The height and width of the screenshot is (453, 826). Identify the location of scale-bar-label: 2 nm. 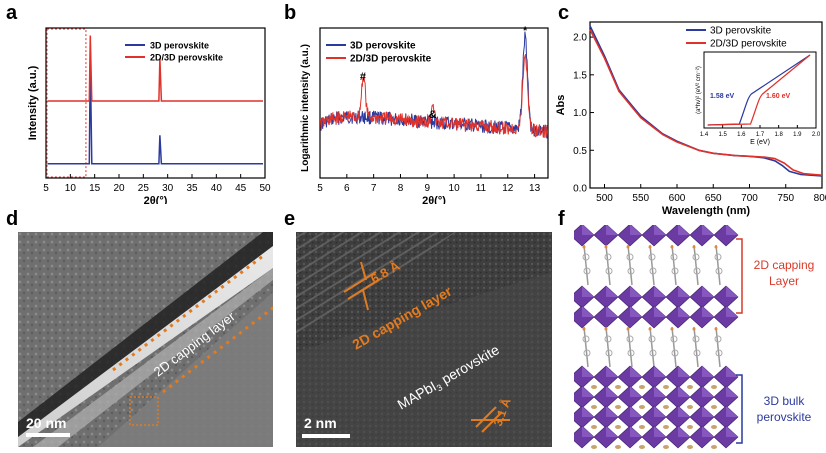
(320, 423).